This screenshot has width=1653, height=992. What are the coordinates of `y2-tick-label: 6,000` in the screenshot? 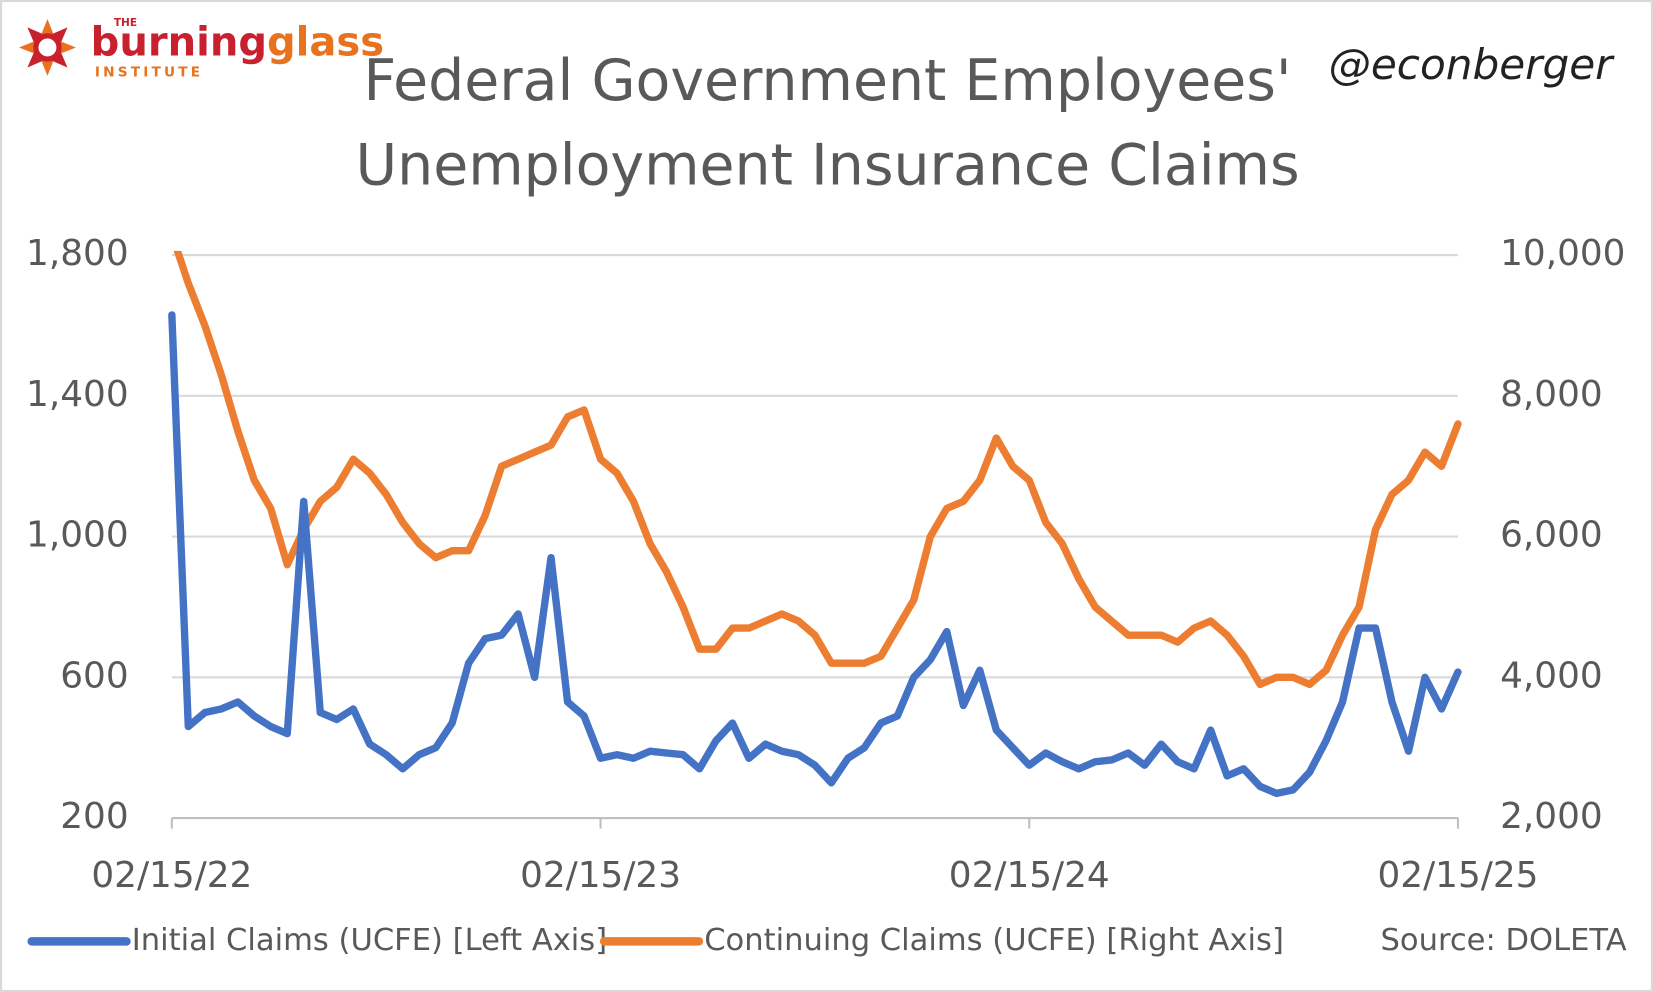 It's located at (1551, 535).